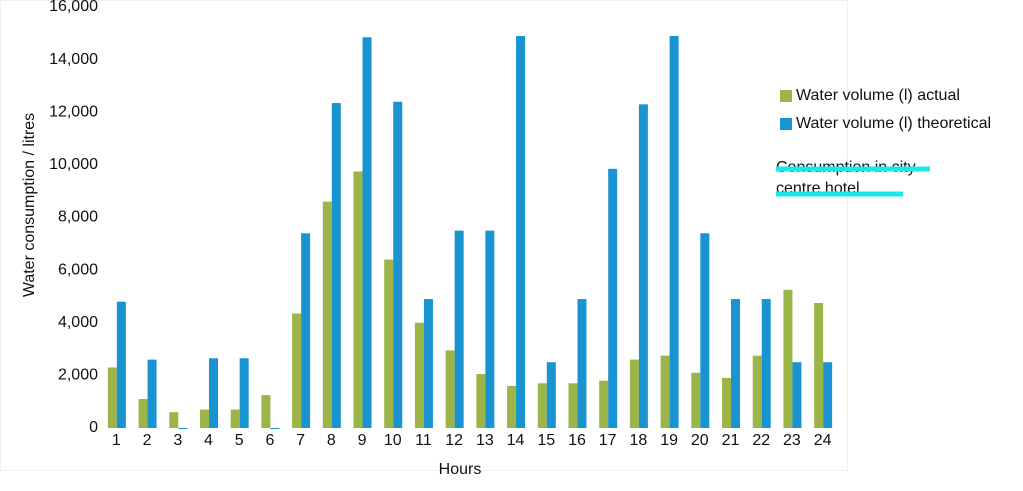 The height and width of the screenshot is (491, 1023). Describe the element at coordinates (516, 440) in the screenshot. I see `x-tick-label: 14` at that location.